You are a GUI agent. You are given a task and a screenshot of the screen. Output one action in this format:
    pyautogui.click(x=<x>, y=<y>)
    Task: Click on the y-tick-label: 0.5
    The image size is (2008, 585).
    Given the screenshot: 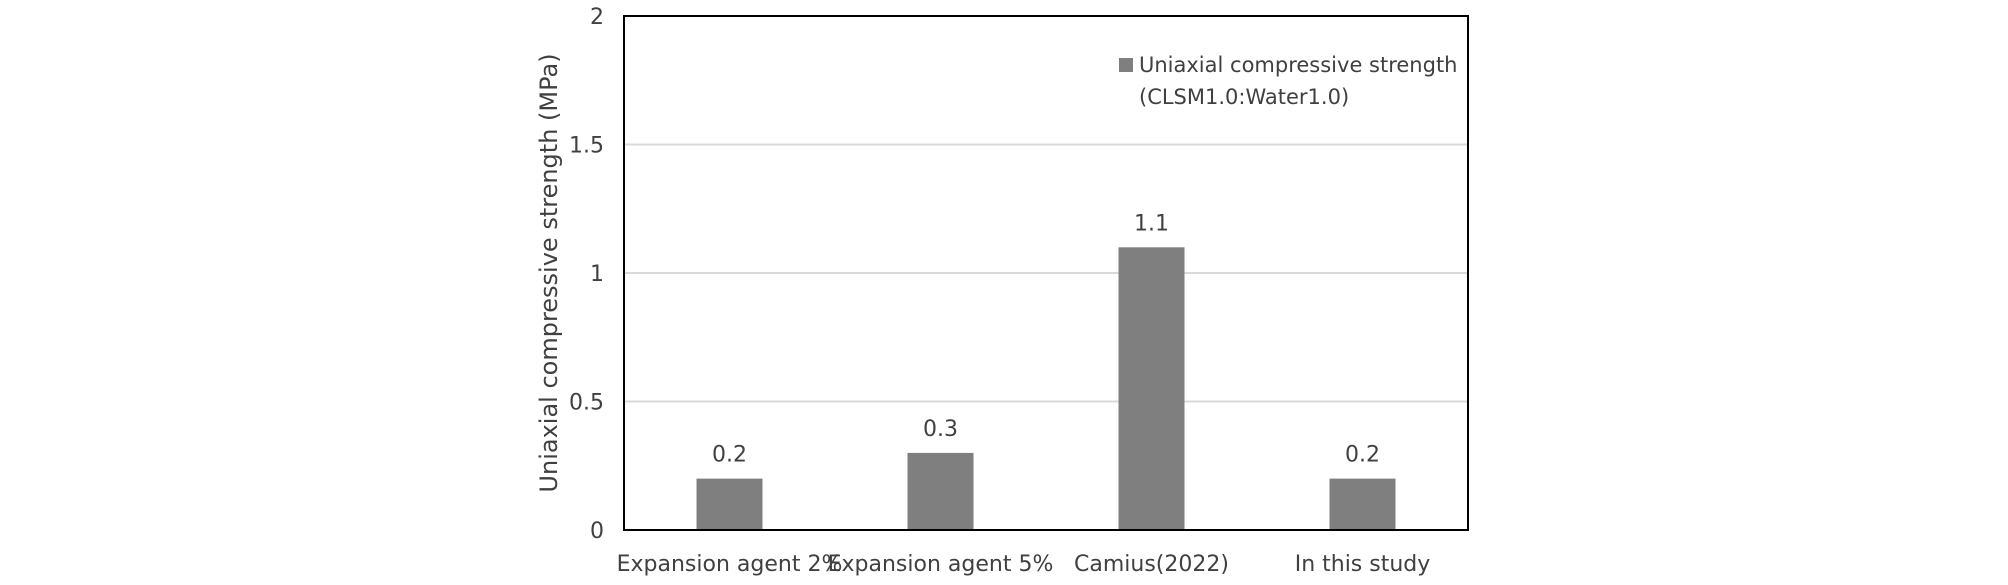 What is the action you would take?
    pyautogui.click(x=586, y=403)
    